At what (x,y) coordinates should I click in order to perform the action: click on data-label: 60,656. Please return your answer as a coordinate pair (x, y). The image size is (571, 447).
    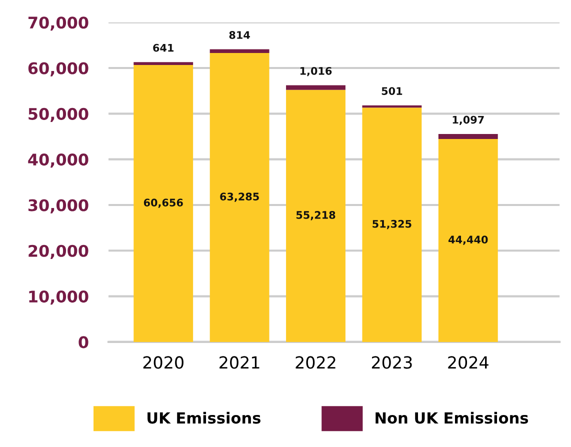
    Looking at the image, I should click on (163, 203).